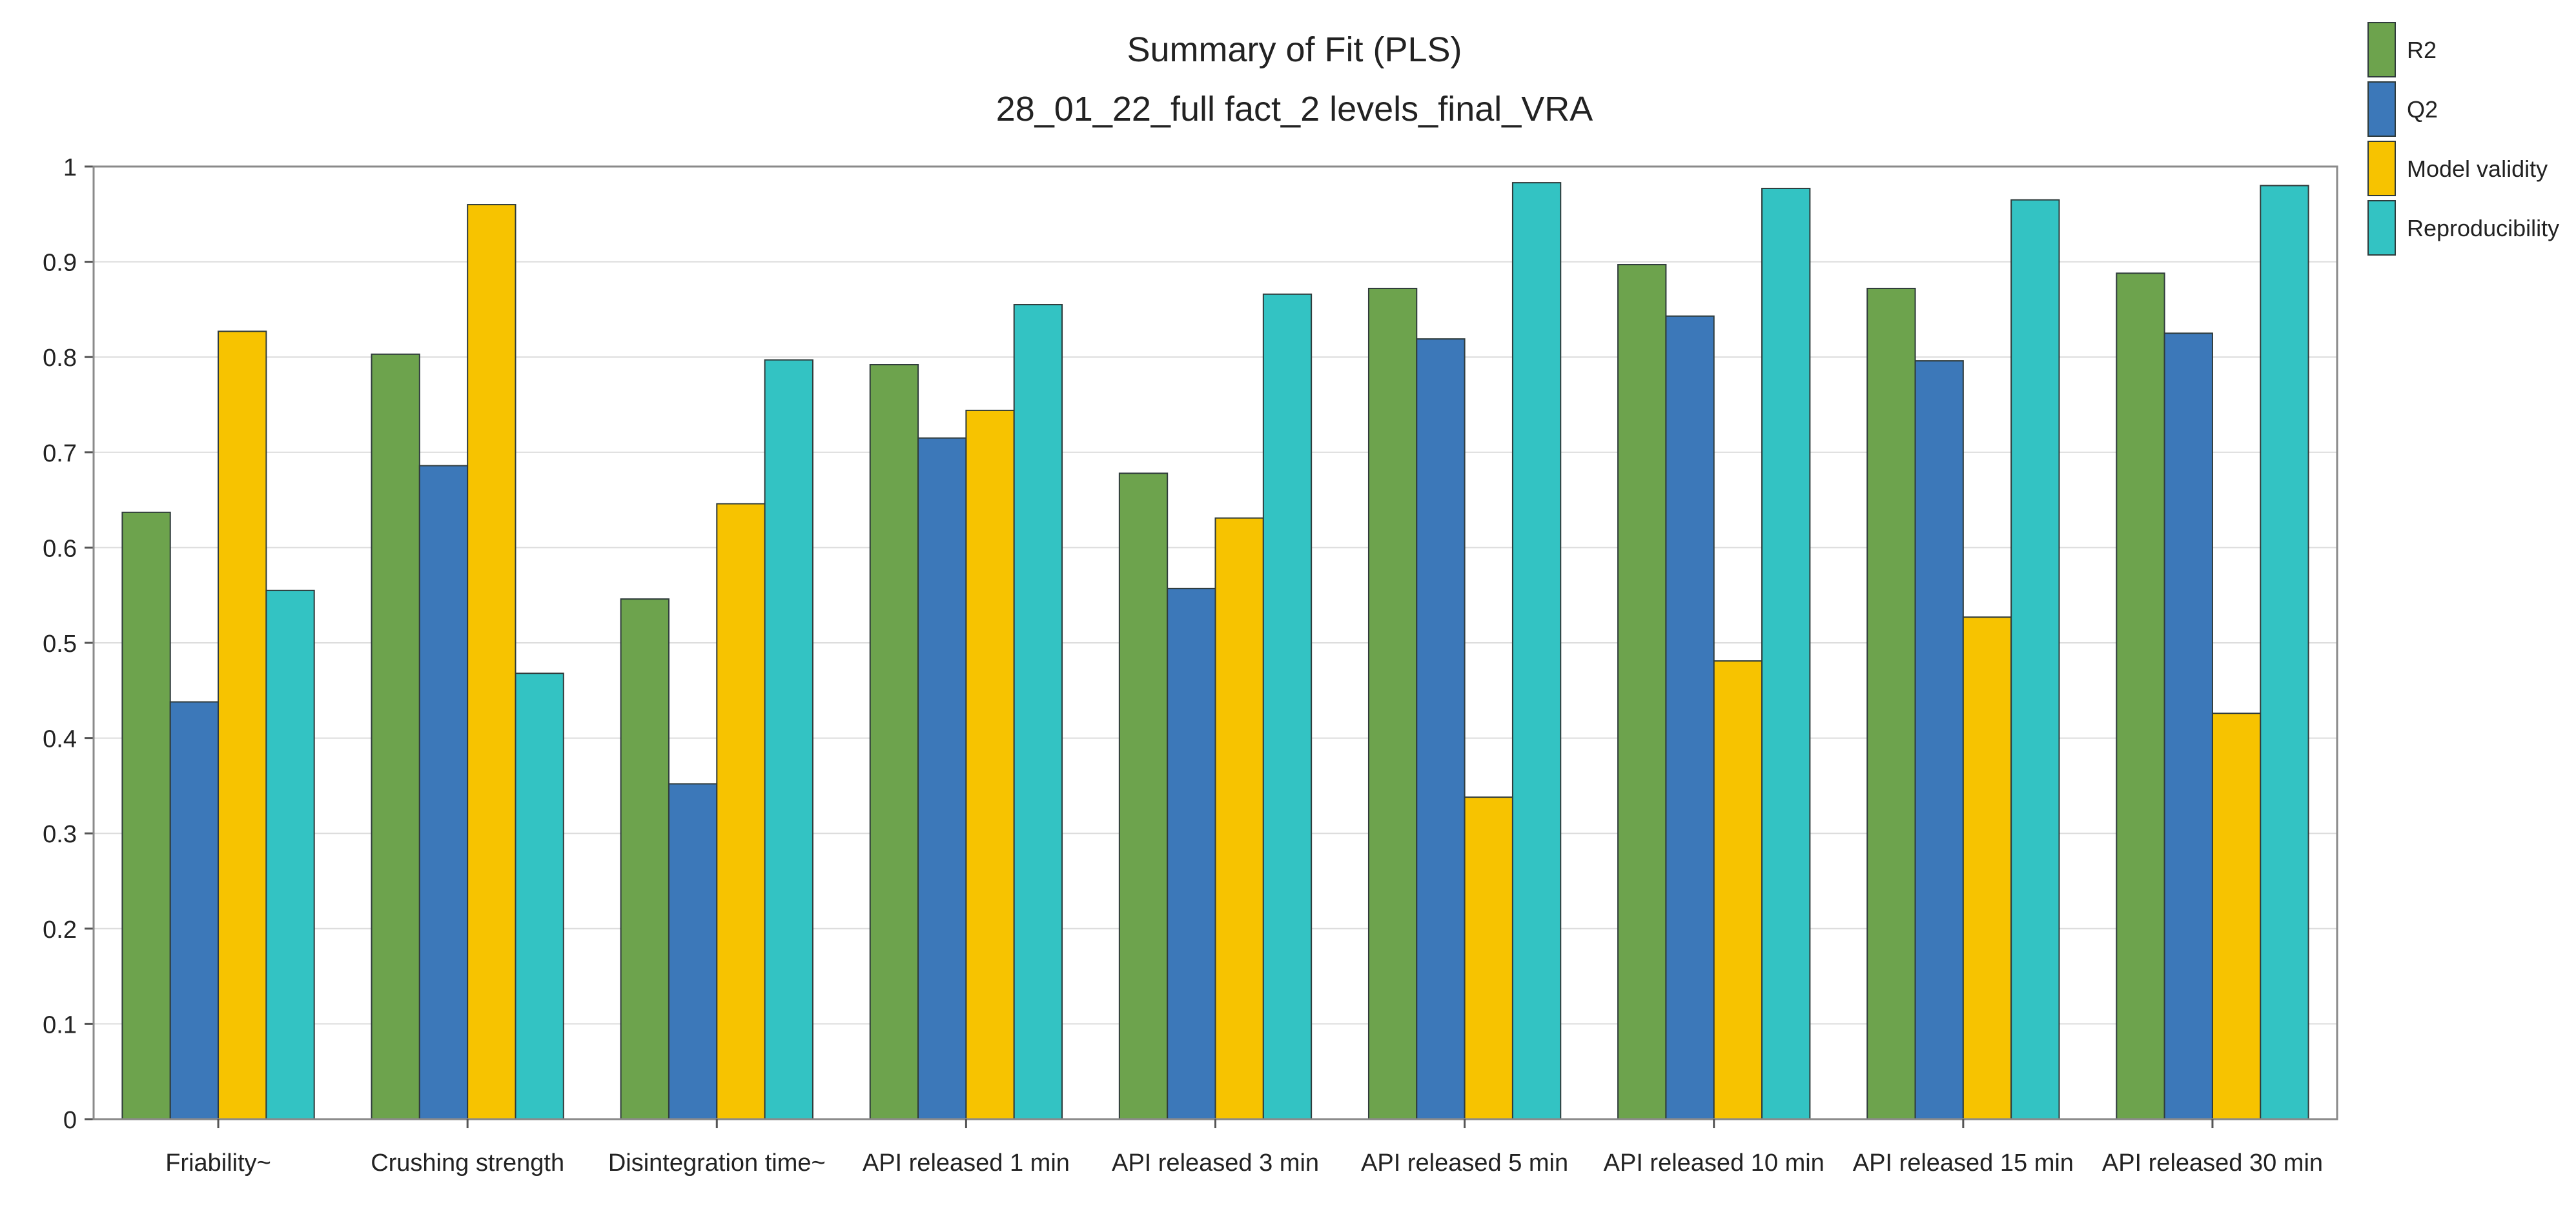 This screenshot has height=1205, width=2576. What do you see at coordinates (468, 1163) in the screenshot?
I see `x-tick-label: Crushing strength` at bounding box center [468, 1163].